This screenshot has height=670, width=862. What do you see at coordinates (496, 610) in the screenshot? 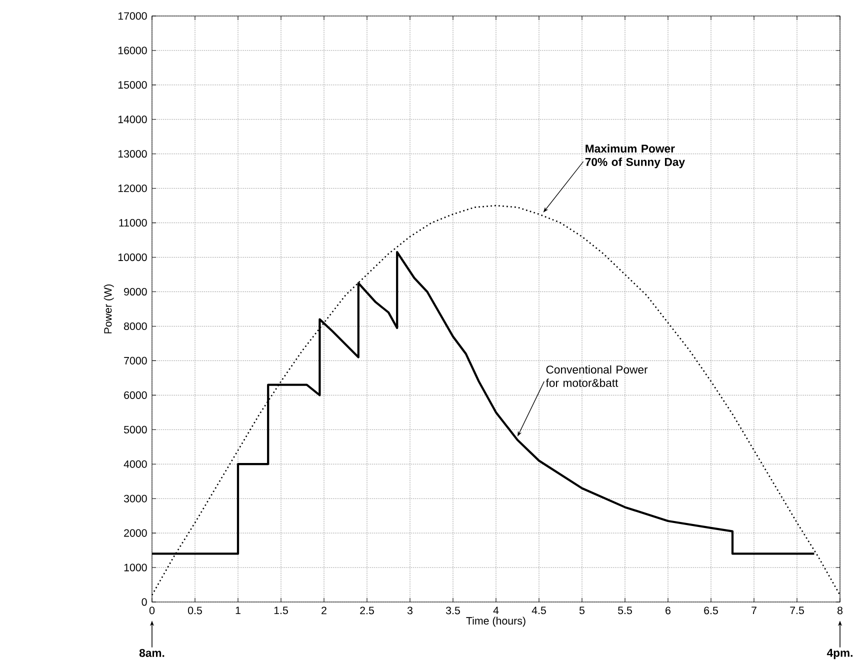
I see `x-tick-label: 4` at bounding box center [496, 610].